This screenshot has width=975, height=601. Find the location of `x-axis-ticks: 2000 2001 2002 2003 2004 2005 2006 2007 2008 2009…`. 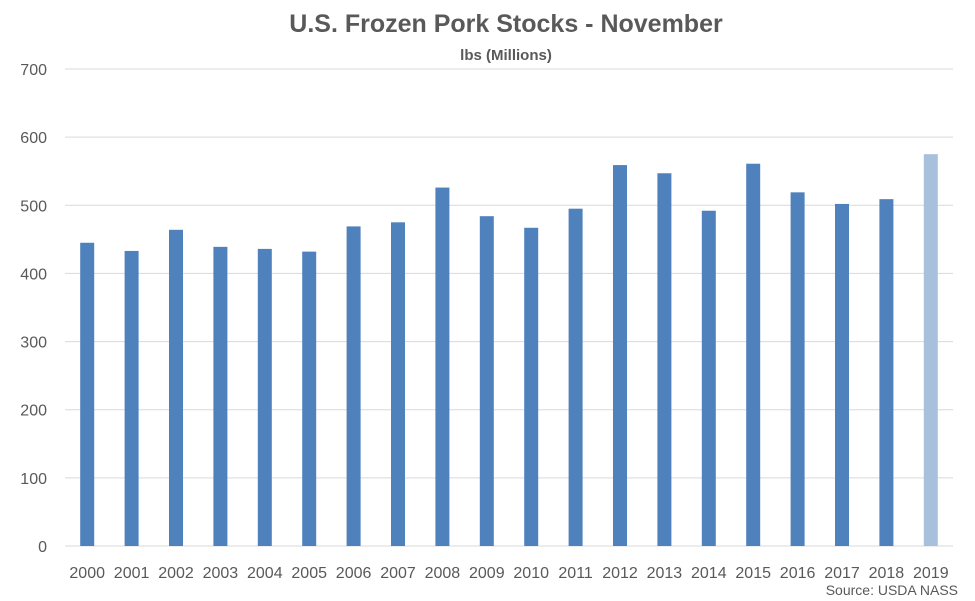

x-axis-ticks: 2000 2001 2002 2003 2004 2005 2006 2007 2008 2009… is located at coordinates (508, 573).